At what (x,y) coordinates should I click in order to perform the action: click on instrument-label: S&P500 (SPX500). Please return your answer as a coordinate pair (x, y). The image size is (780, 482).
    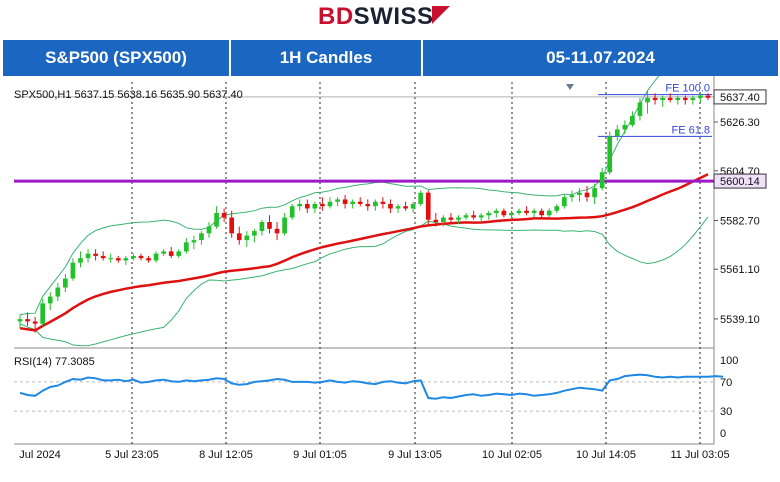
    Looking at the image, I should click on (117, 58).